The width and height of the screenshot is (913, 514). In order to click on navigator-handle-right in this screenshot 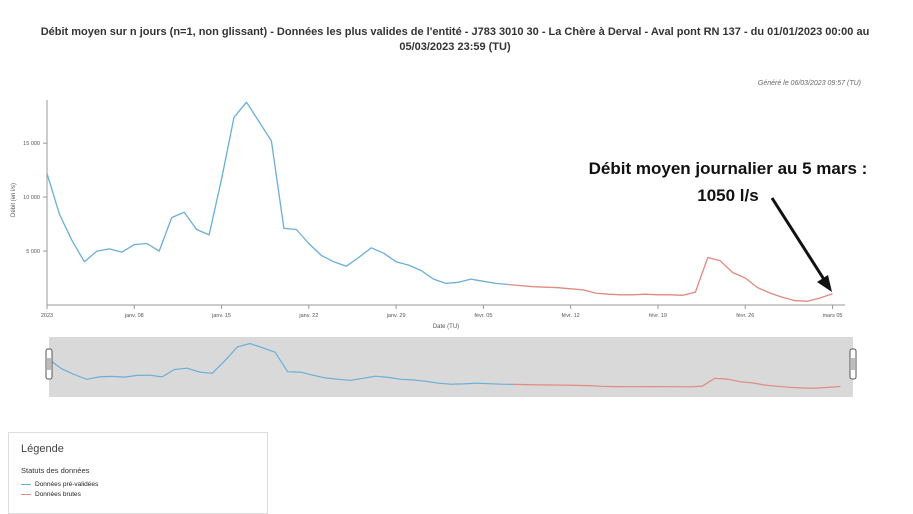, I will do `click(853, 364)`.